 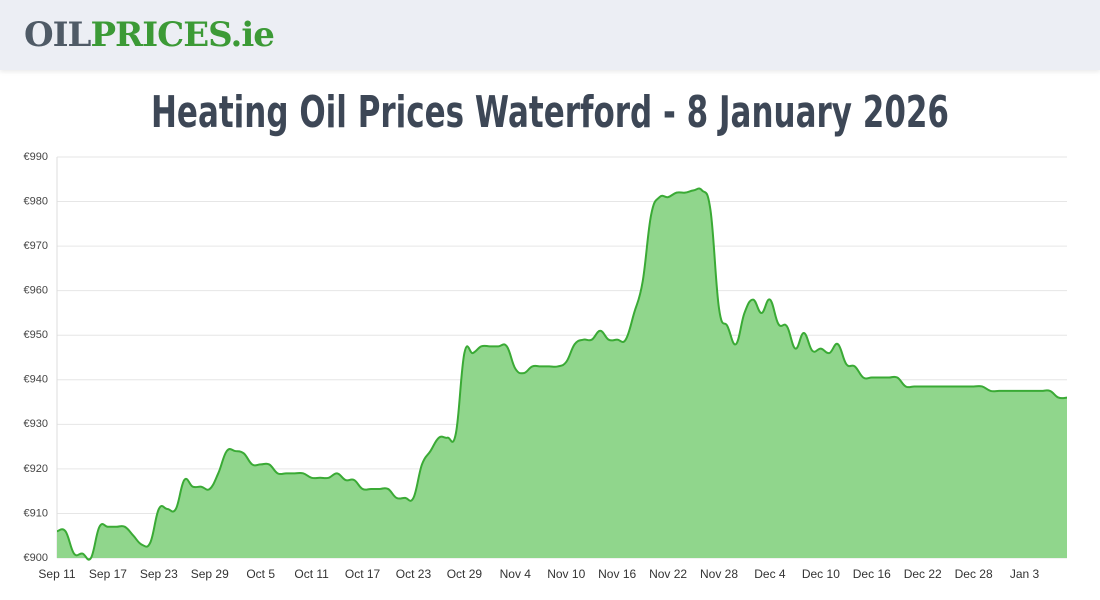 I want to click on x-tick-label: Oct 11, so click(x=311, y=574).